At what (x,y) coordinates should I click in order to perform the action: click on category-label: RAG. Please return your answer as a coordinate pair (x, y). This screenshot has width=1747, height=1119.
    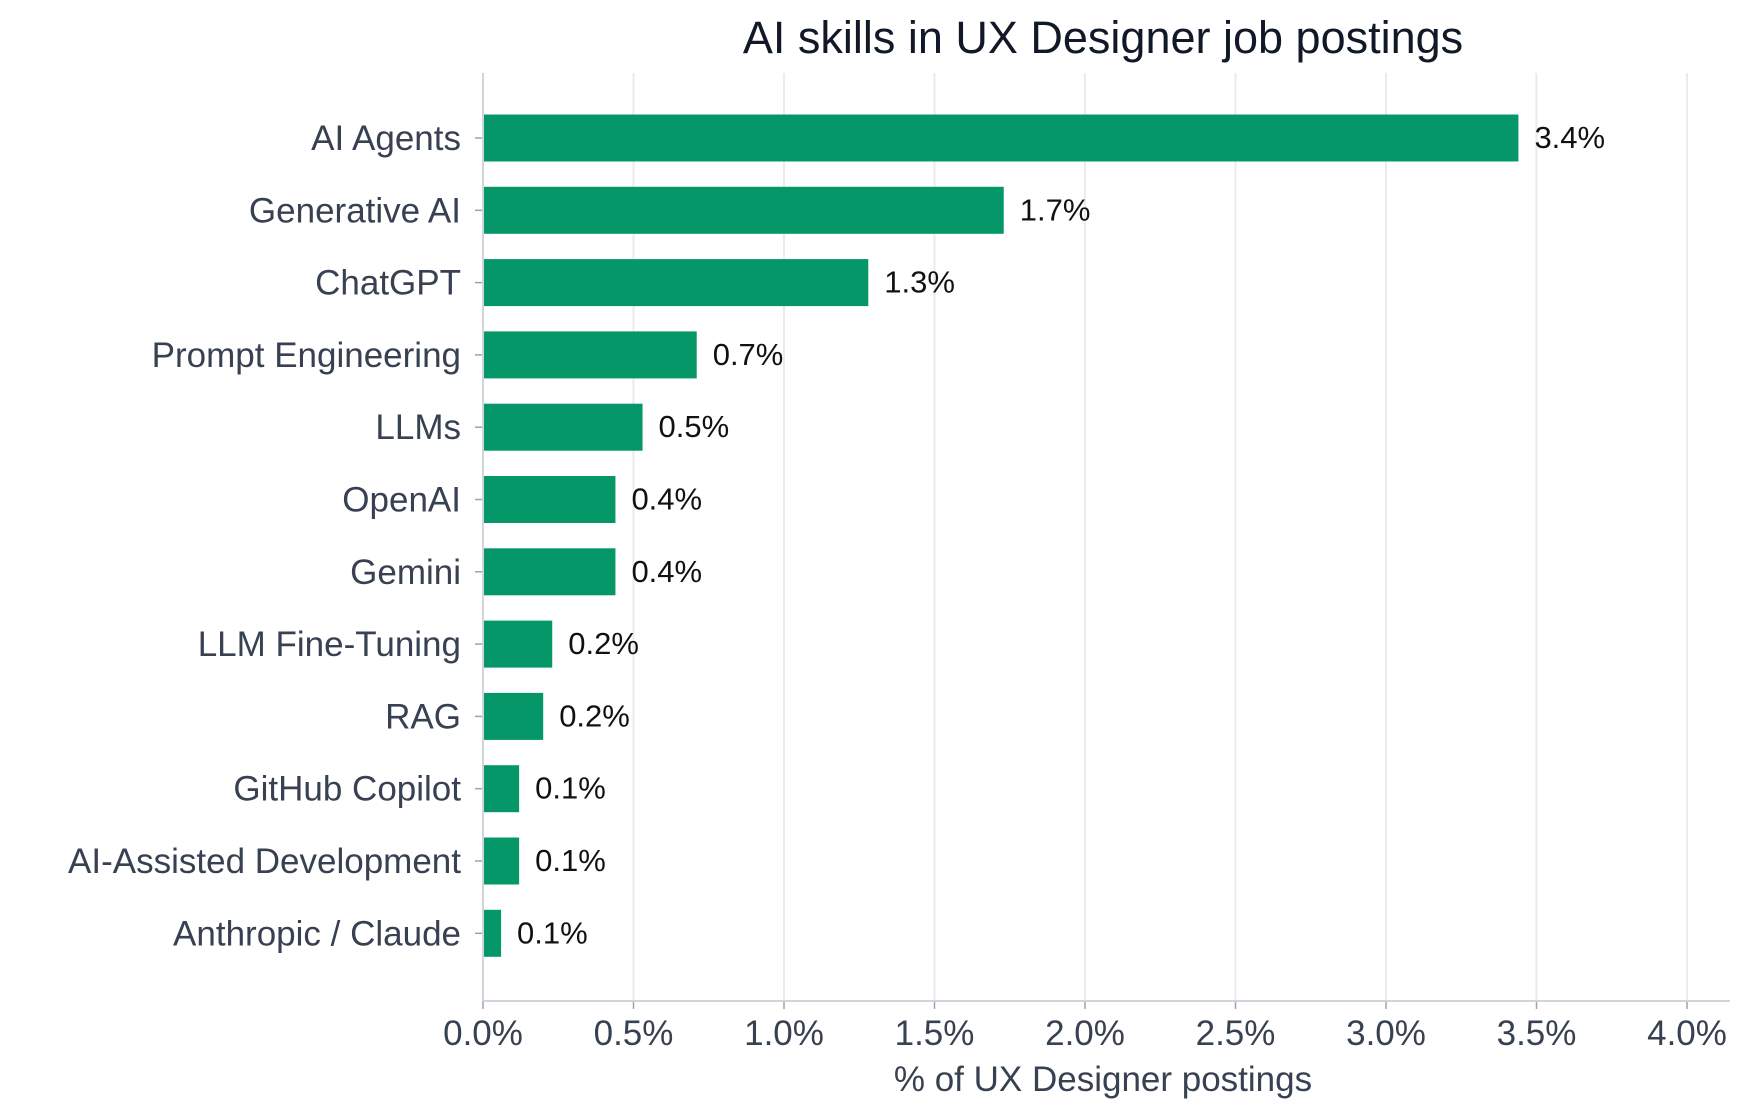
    Looking at the image, I should click on (423, 716).